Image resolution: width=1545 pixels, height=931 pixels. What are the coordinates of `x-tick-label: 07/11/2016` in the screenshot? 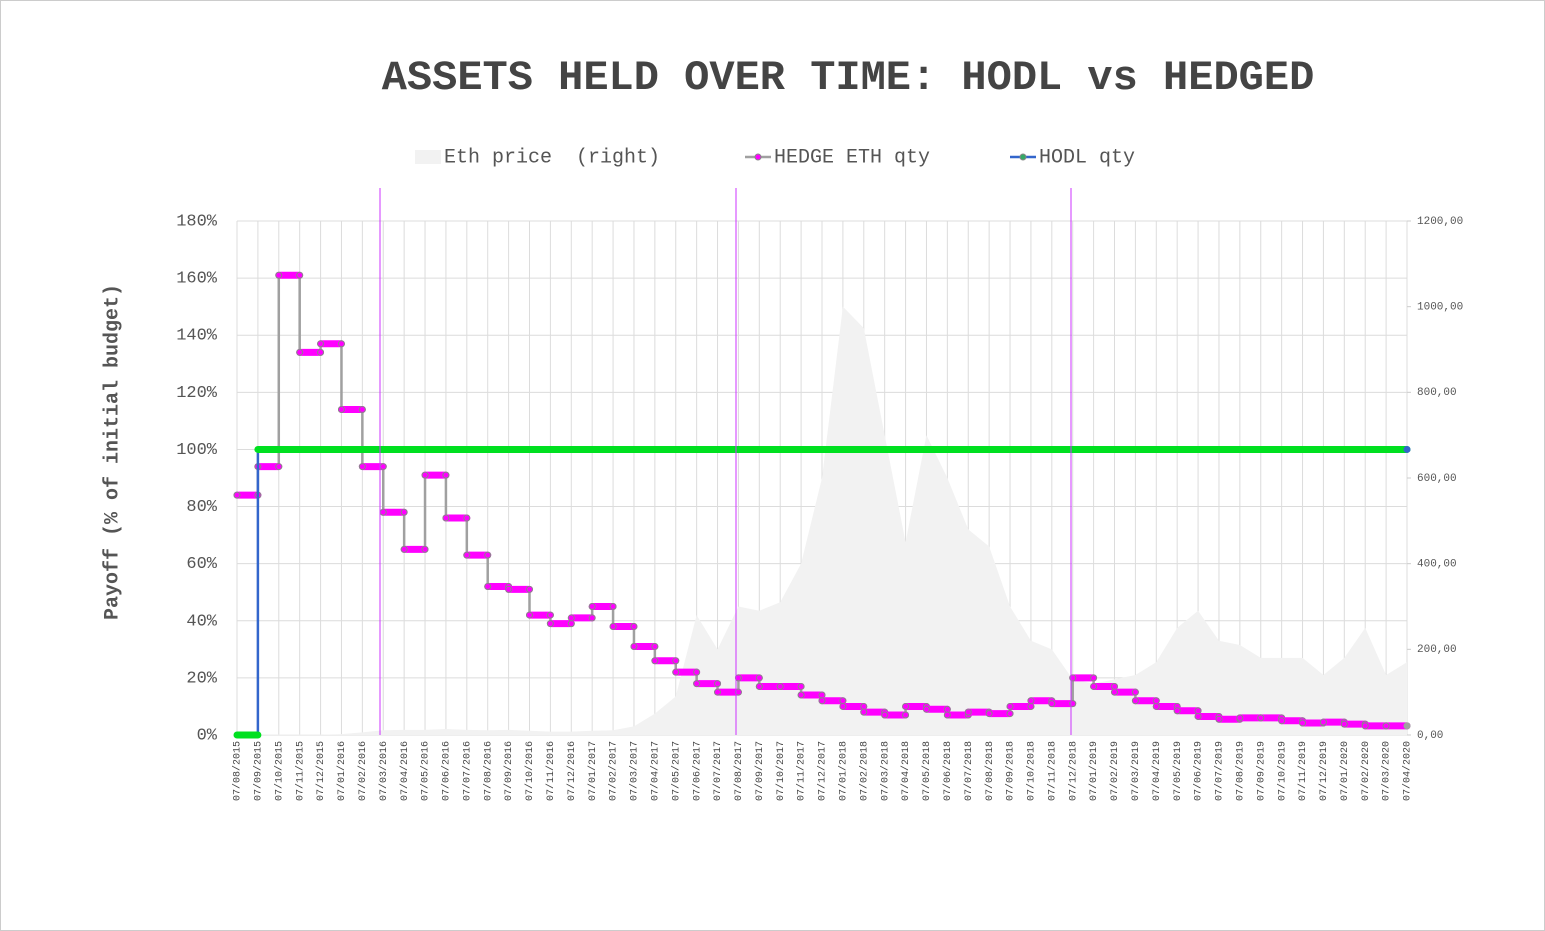 It's located at (551, 771).